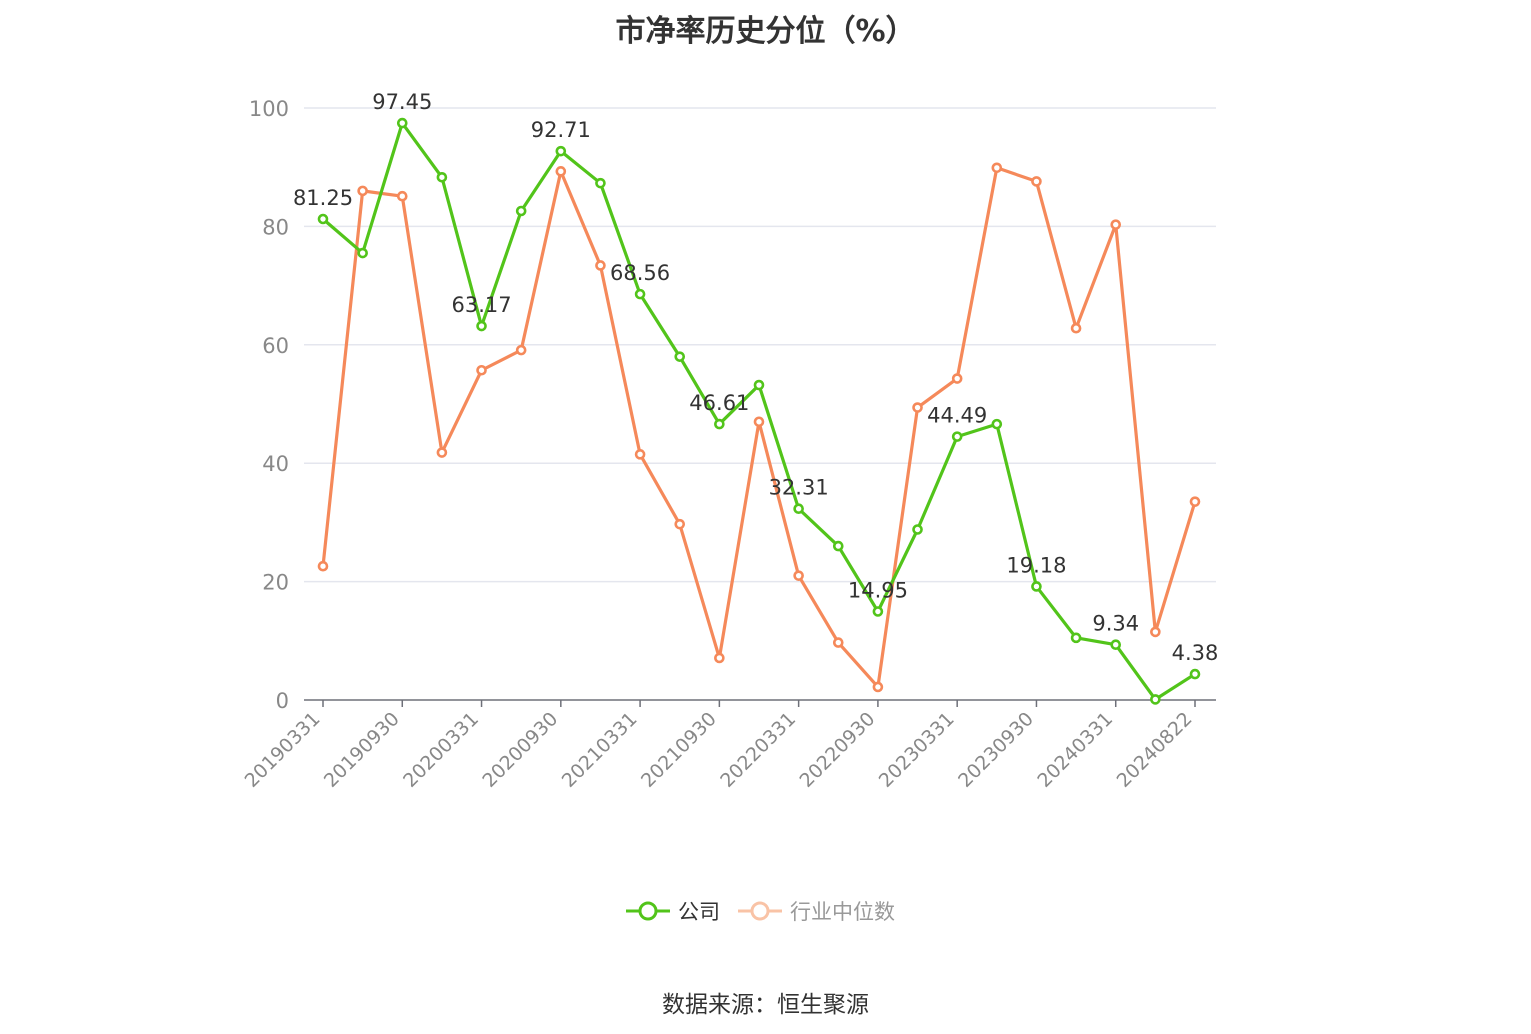 The image size is (1531, 1034). I want to click on x-tick-label: 20240822, so click(1155, 750).